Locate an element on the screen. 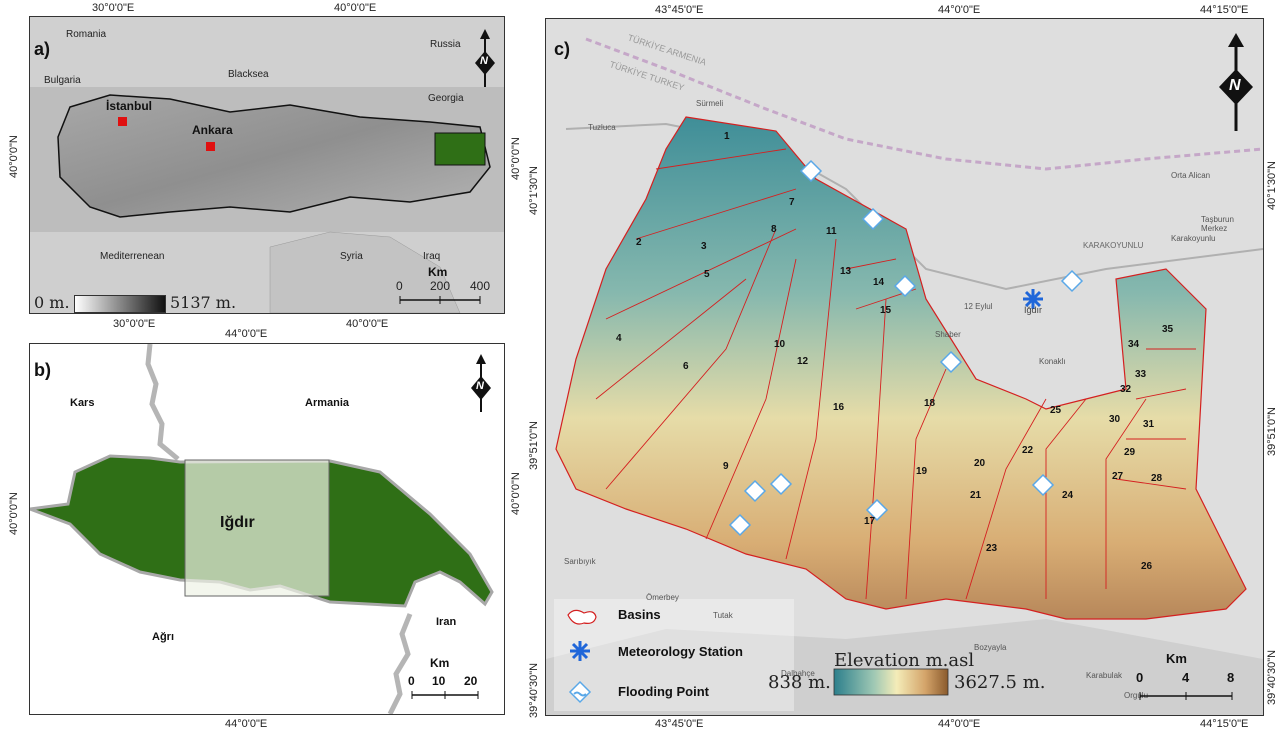 This screenshot has height=734, width=1285. basin-21: 21 is located at coordinates (976, 495).